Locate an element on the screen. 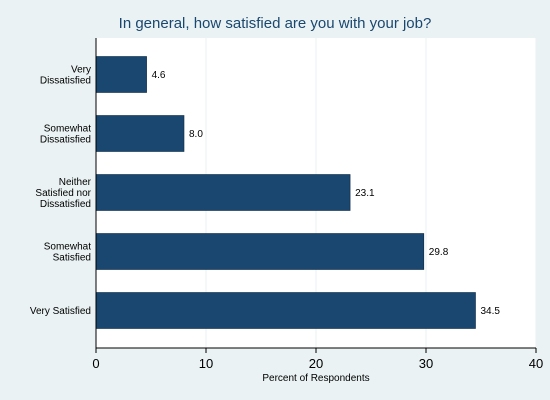  x-axis-title: Percent of Respondents is located at coordinates (315, 378).